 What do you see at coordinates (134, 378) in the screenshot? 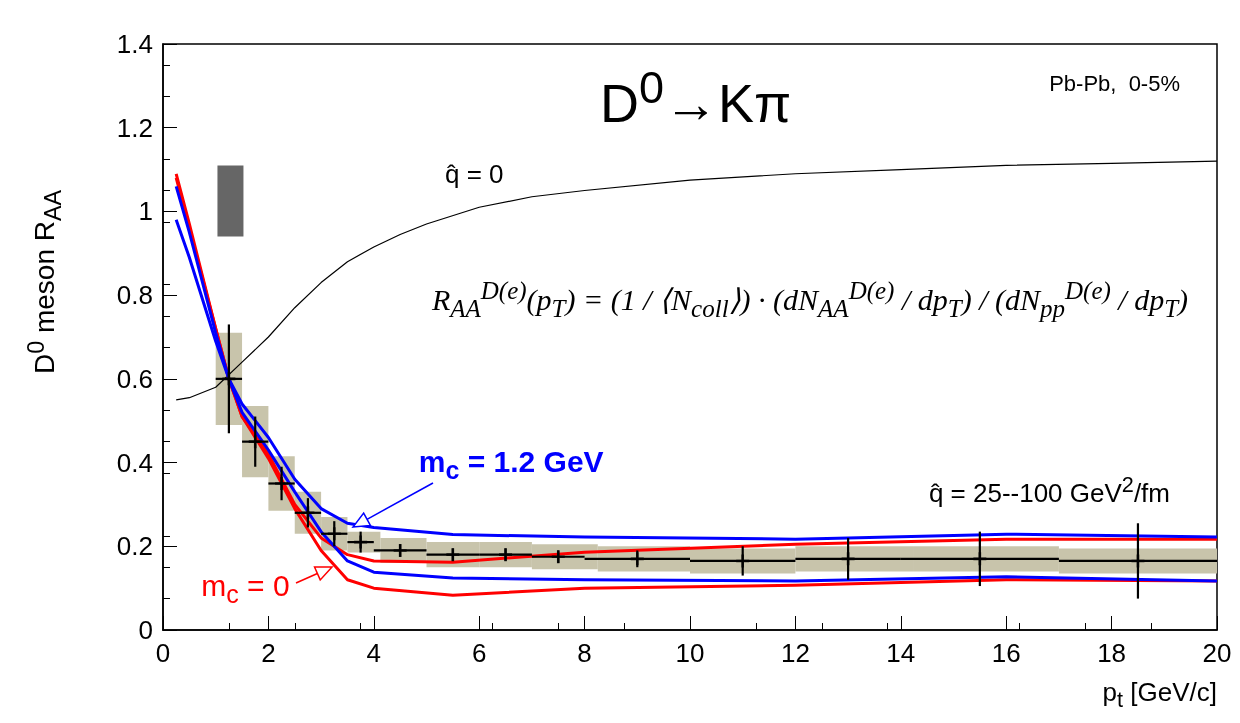
I see `y-tick-label: 0.6` at bounding box center [134, 378].